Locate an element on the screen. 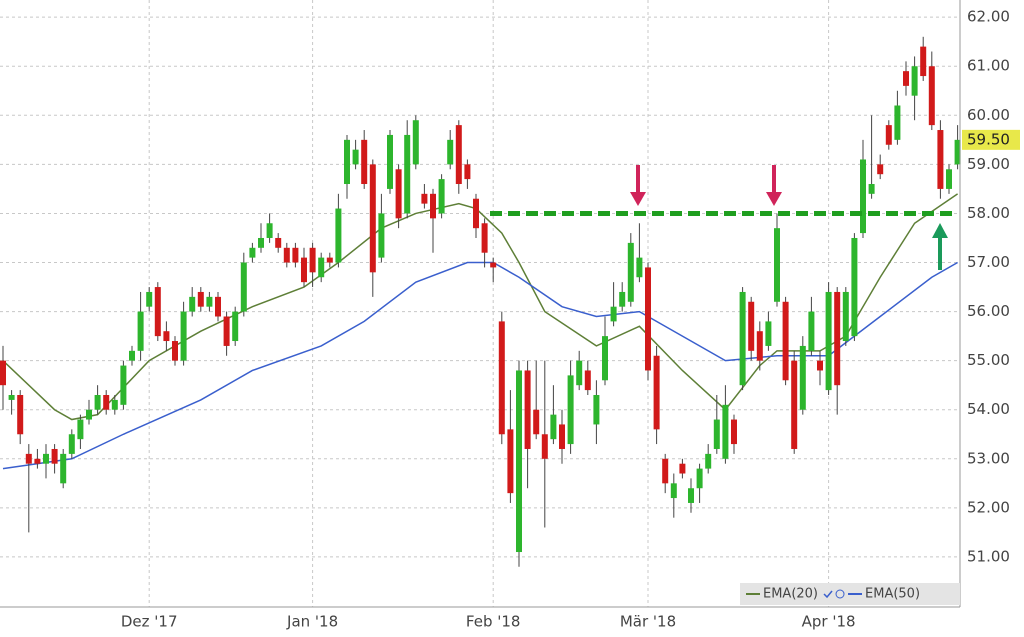 This screenshot has height=637, width=1024. legend-label: EMA(50) is located at coordinates (892, 594).